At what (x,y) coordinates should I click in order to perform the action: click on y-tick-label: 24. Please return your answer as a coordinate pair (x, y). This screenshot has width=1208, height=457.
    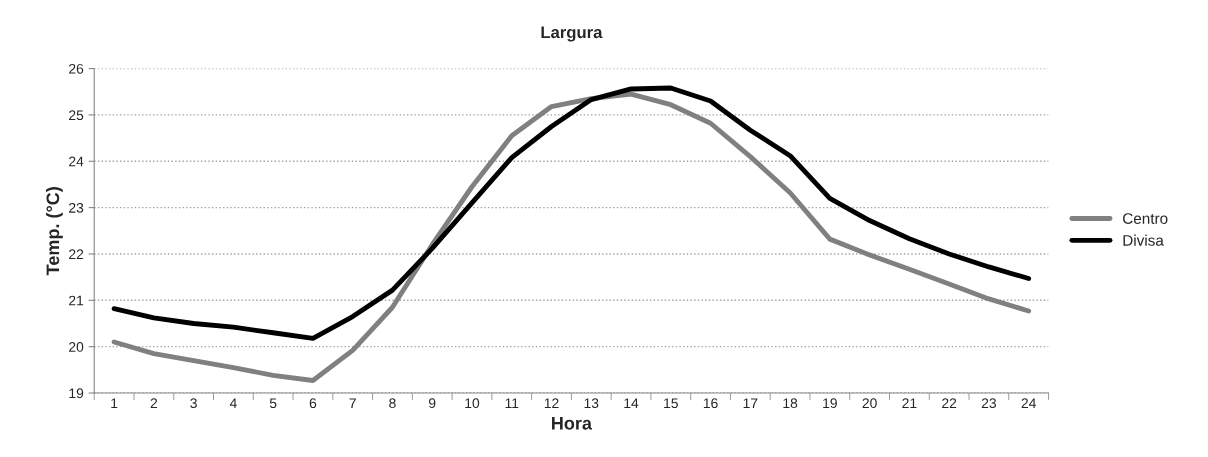
    Looking at the image, I should click on (76, 161).